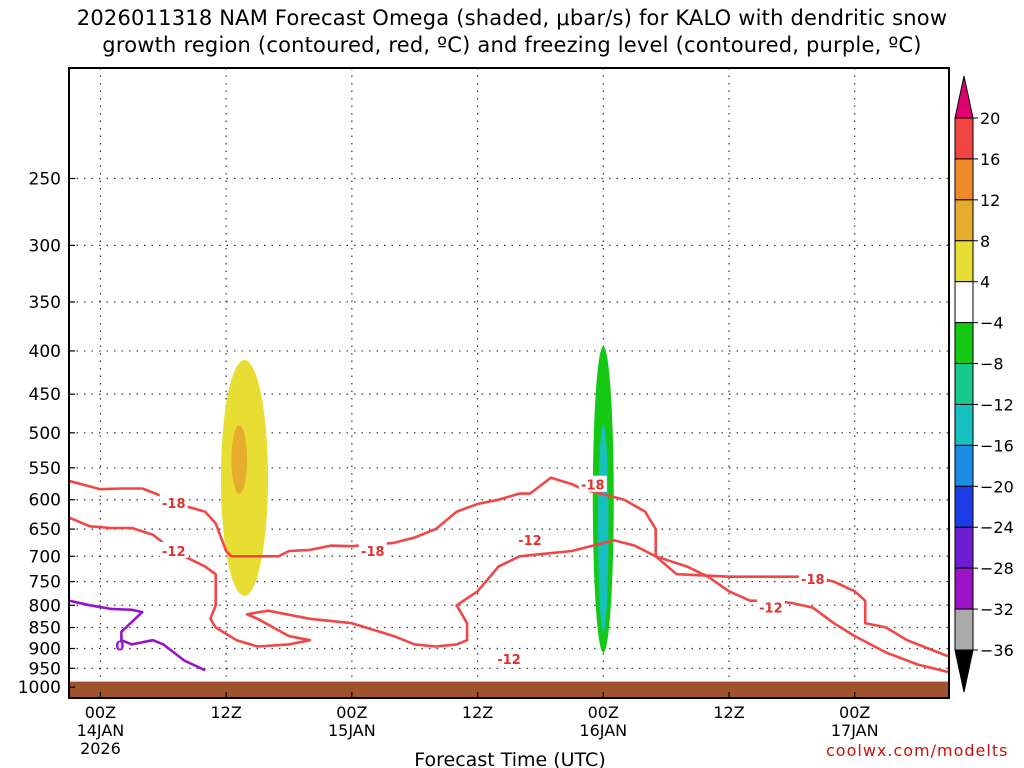 The height and width of the screenshot is (768, 1024). I want to click on x-axis-label: Forecast Time (UTC), so click(509, 758).